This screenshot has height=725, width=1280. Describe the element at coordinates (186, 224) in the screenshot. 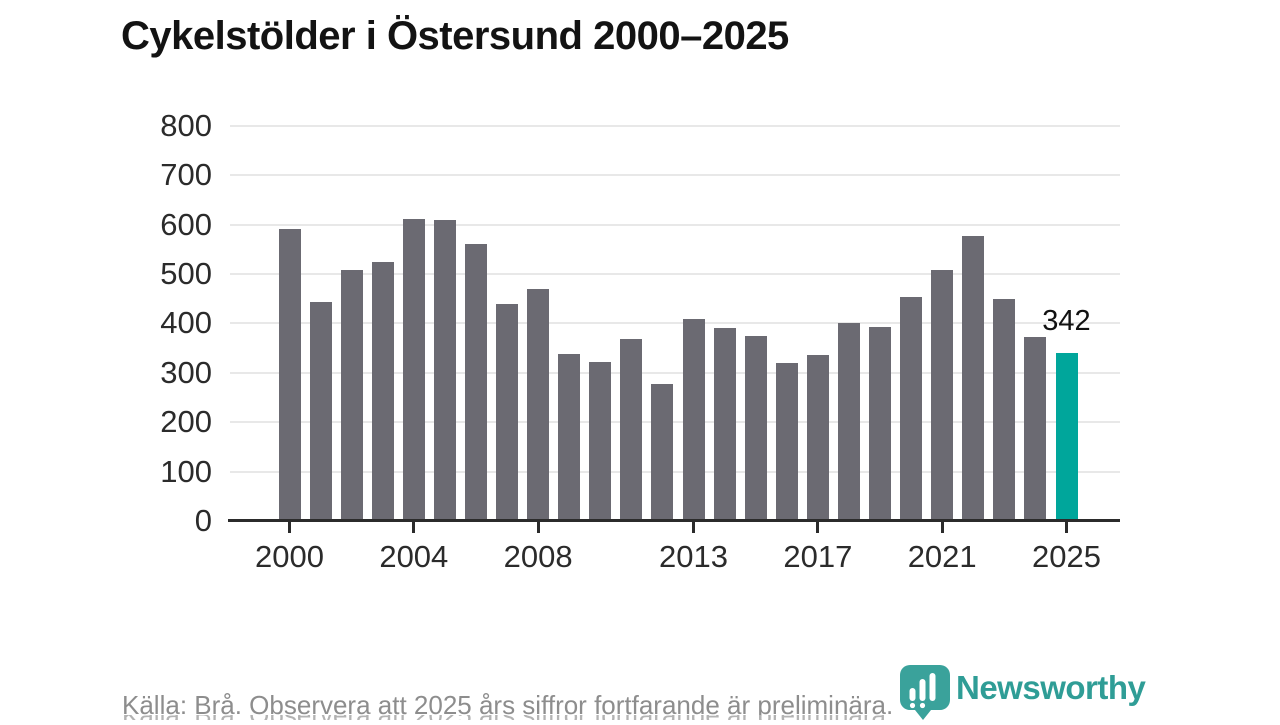

I see `y-axis-label: 600` at that location.